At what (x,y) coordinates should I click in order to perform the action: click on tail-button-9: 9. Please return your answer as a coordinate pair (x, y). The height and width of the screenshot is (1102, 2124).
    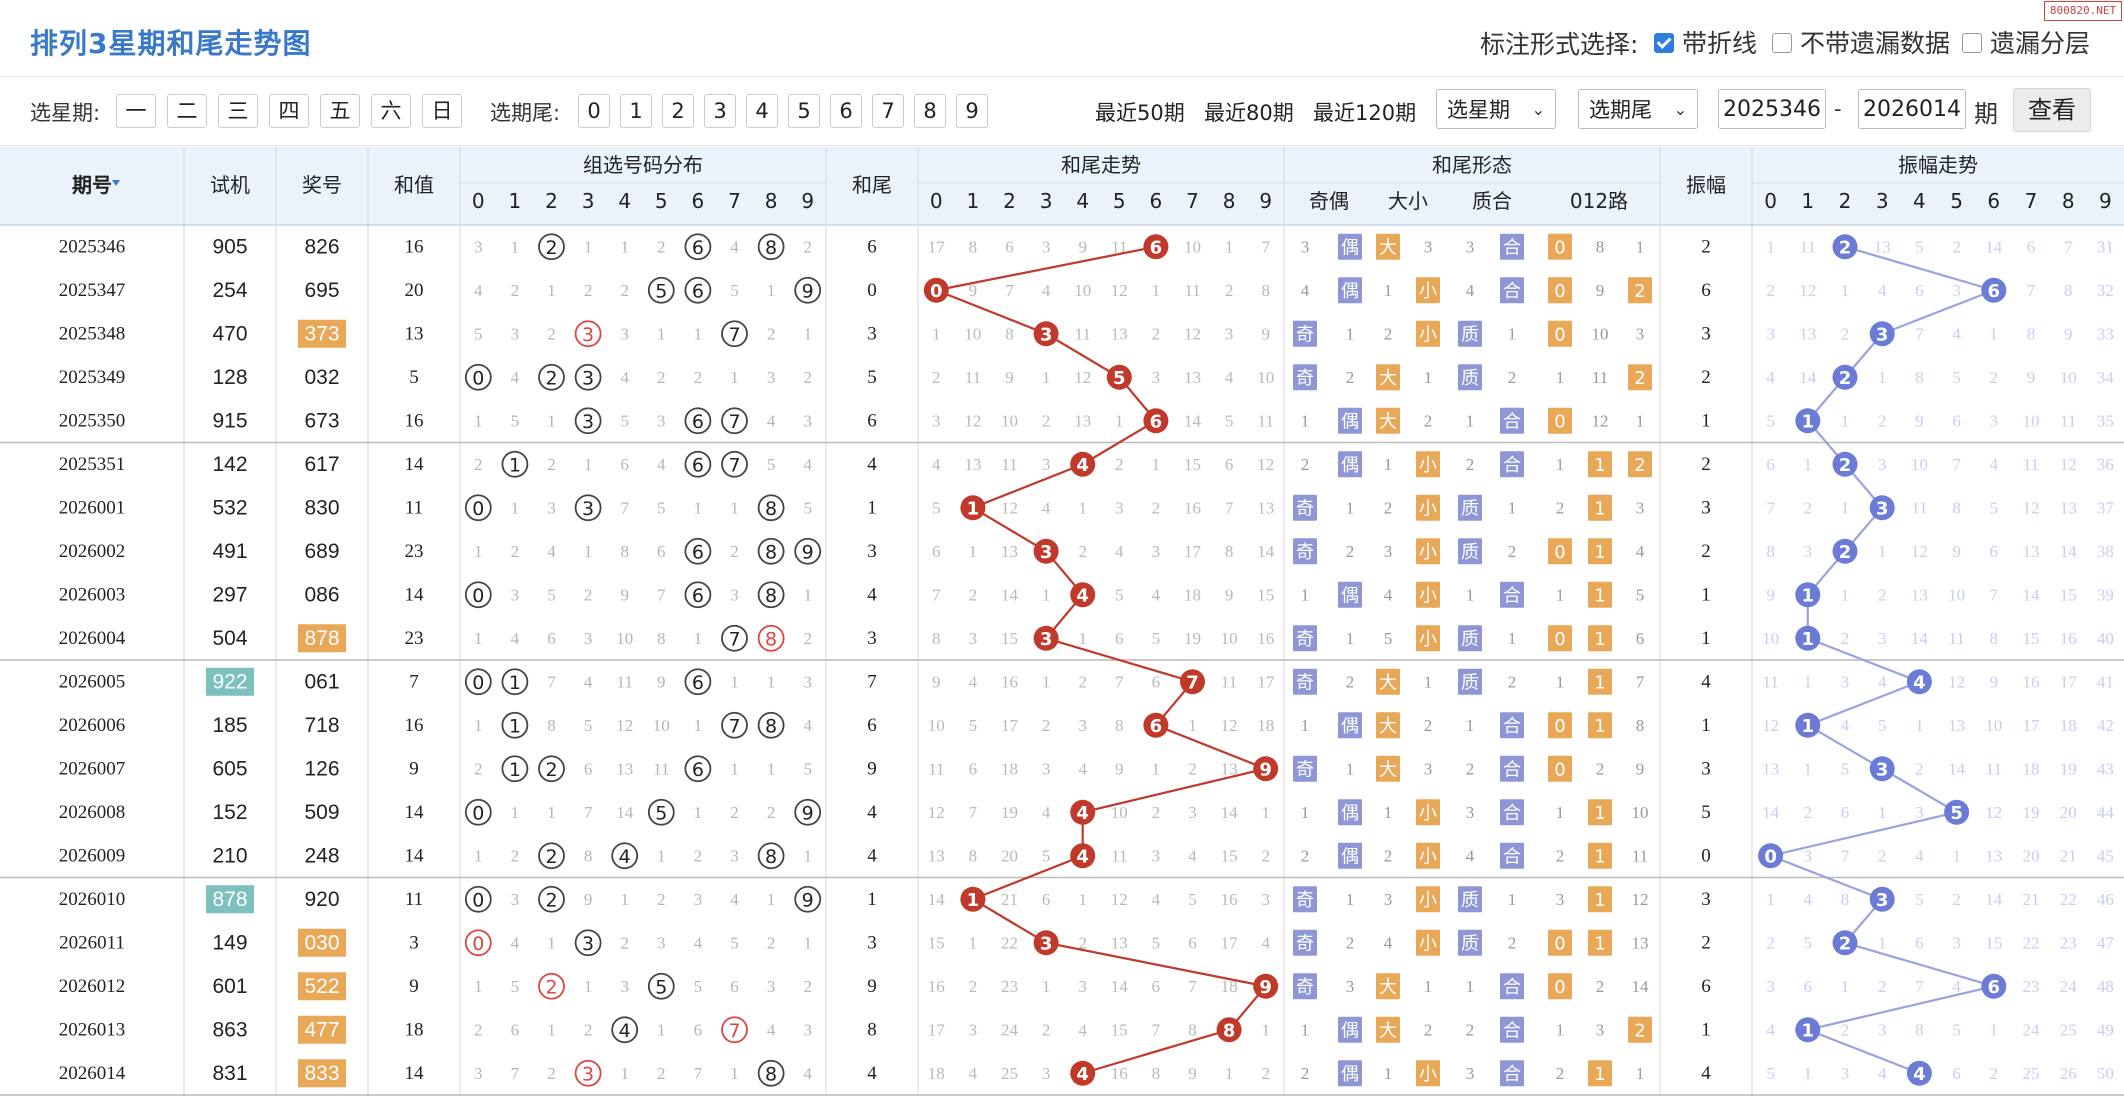
    Looking at the image, I should click on (972, 111).